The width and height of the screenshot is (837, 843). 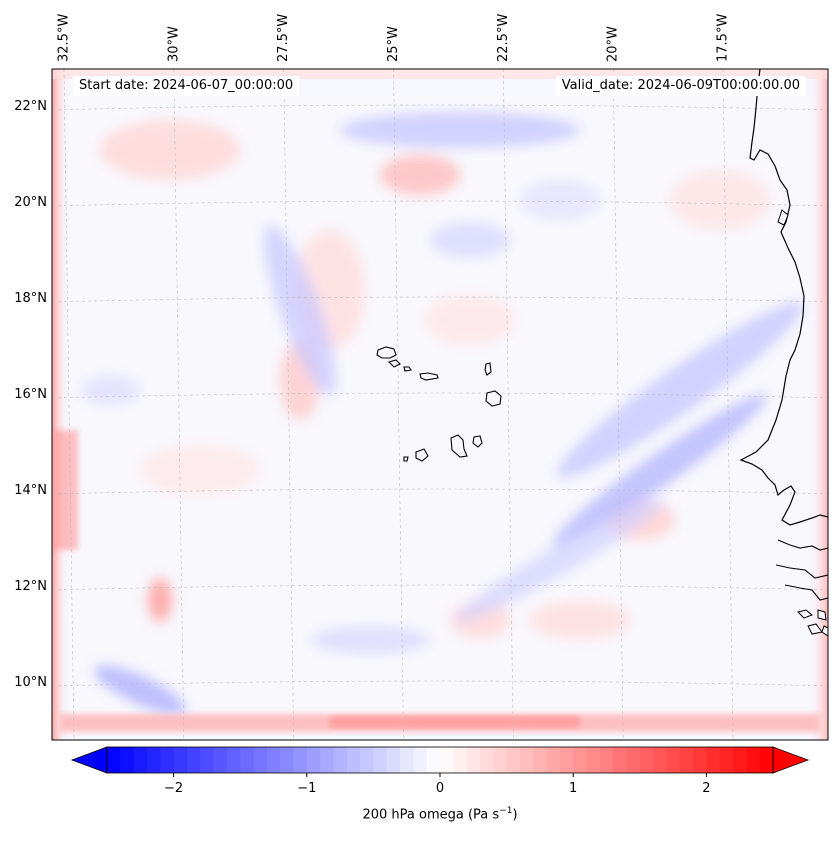 What do you see at coordinates (440, 788) in the screenshot?
I see `colorbar-tick-label: 0` at bounding box center [440, 788].